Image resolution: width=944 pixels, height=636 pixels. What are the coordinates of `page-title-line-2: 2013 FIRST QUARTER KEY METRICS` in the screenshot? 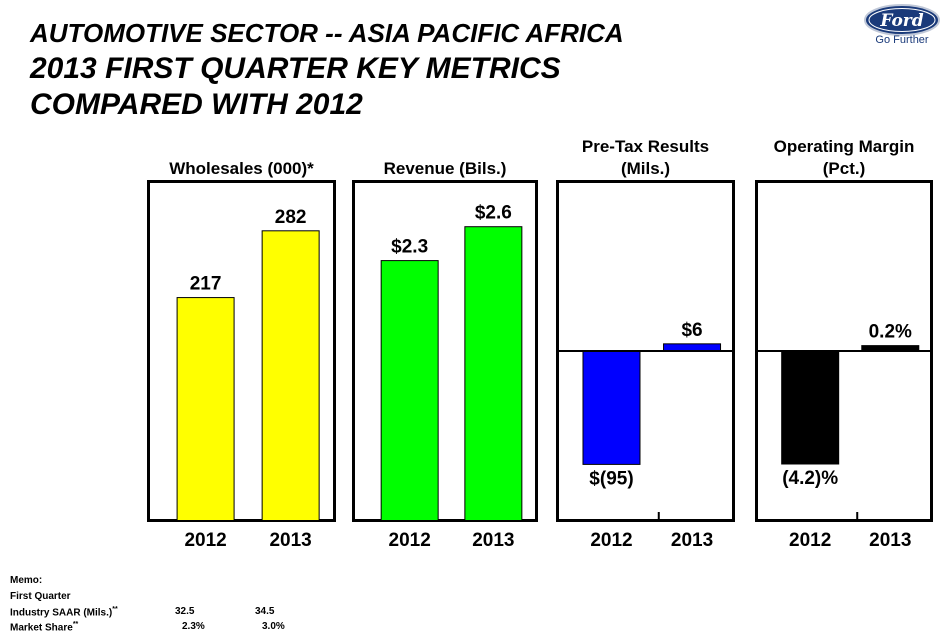 It's located at (295, 68).